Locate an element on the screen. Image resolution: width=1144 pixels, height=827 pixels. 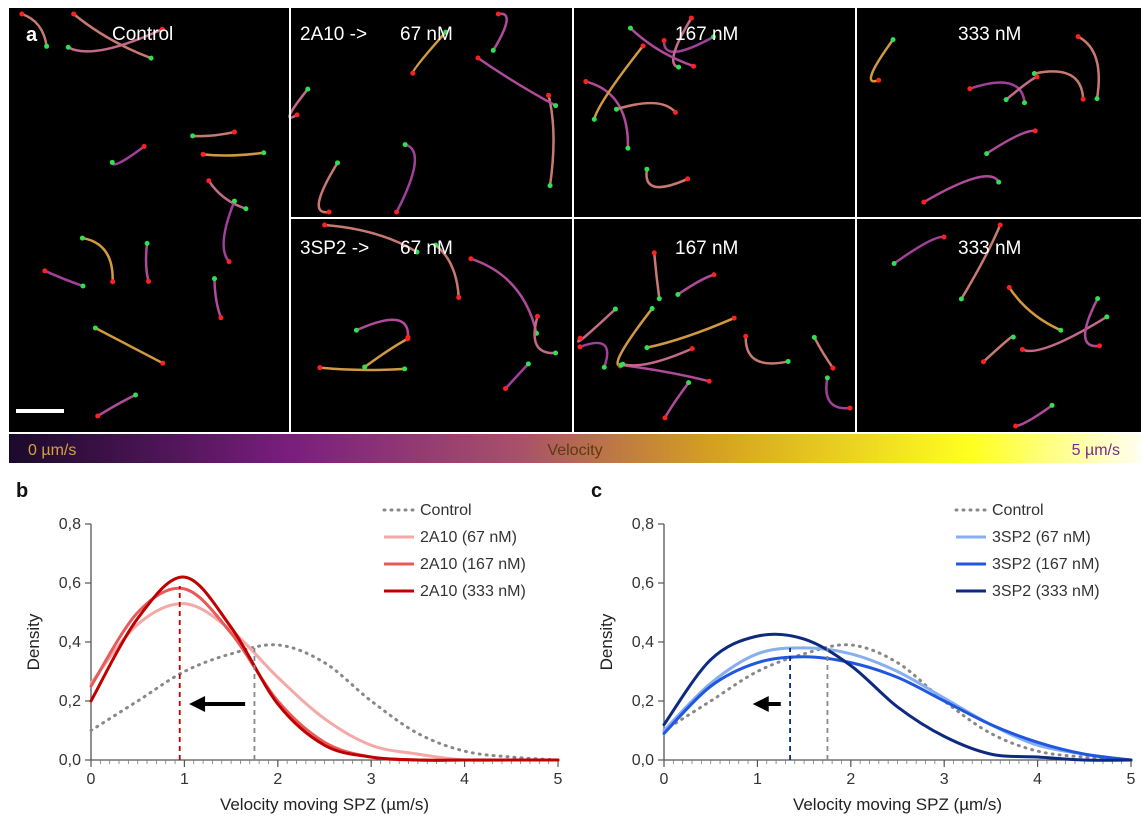
tile-3sp2-167-label: 167 nM is located at coordinates (706, 248).